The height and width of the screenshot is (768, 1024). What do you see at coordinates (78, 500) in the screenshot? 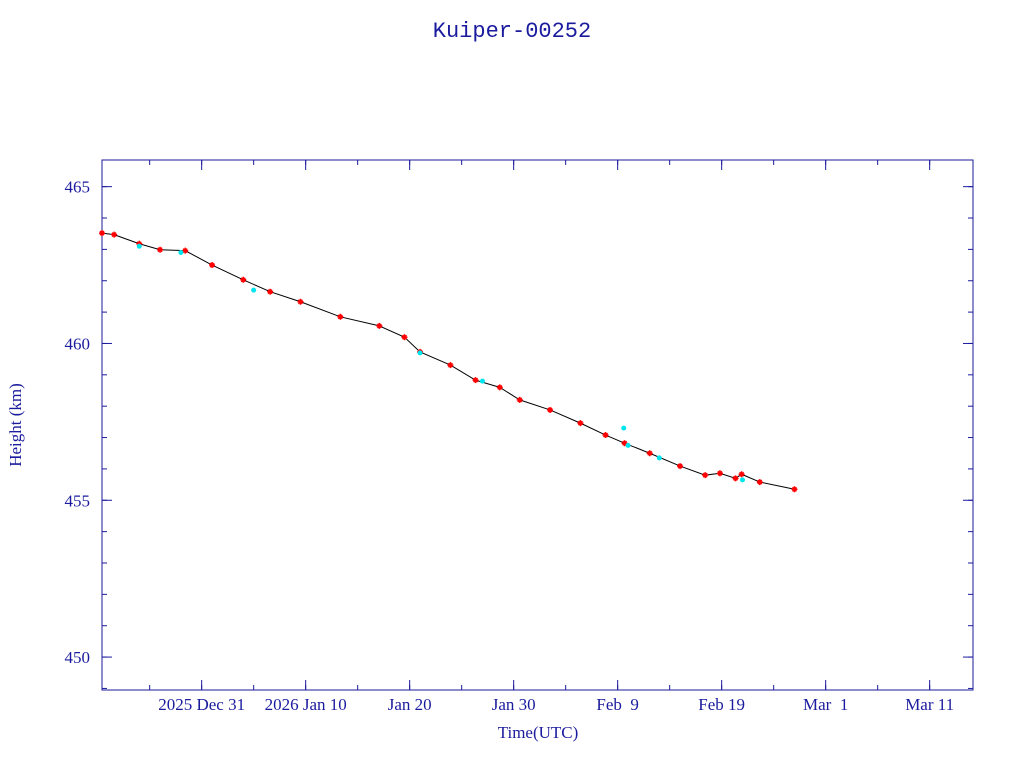
I see `y-tick-label: 455` at bounding box center [78, 500].